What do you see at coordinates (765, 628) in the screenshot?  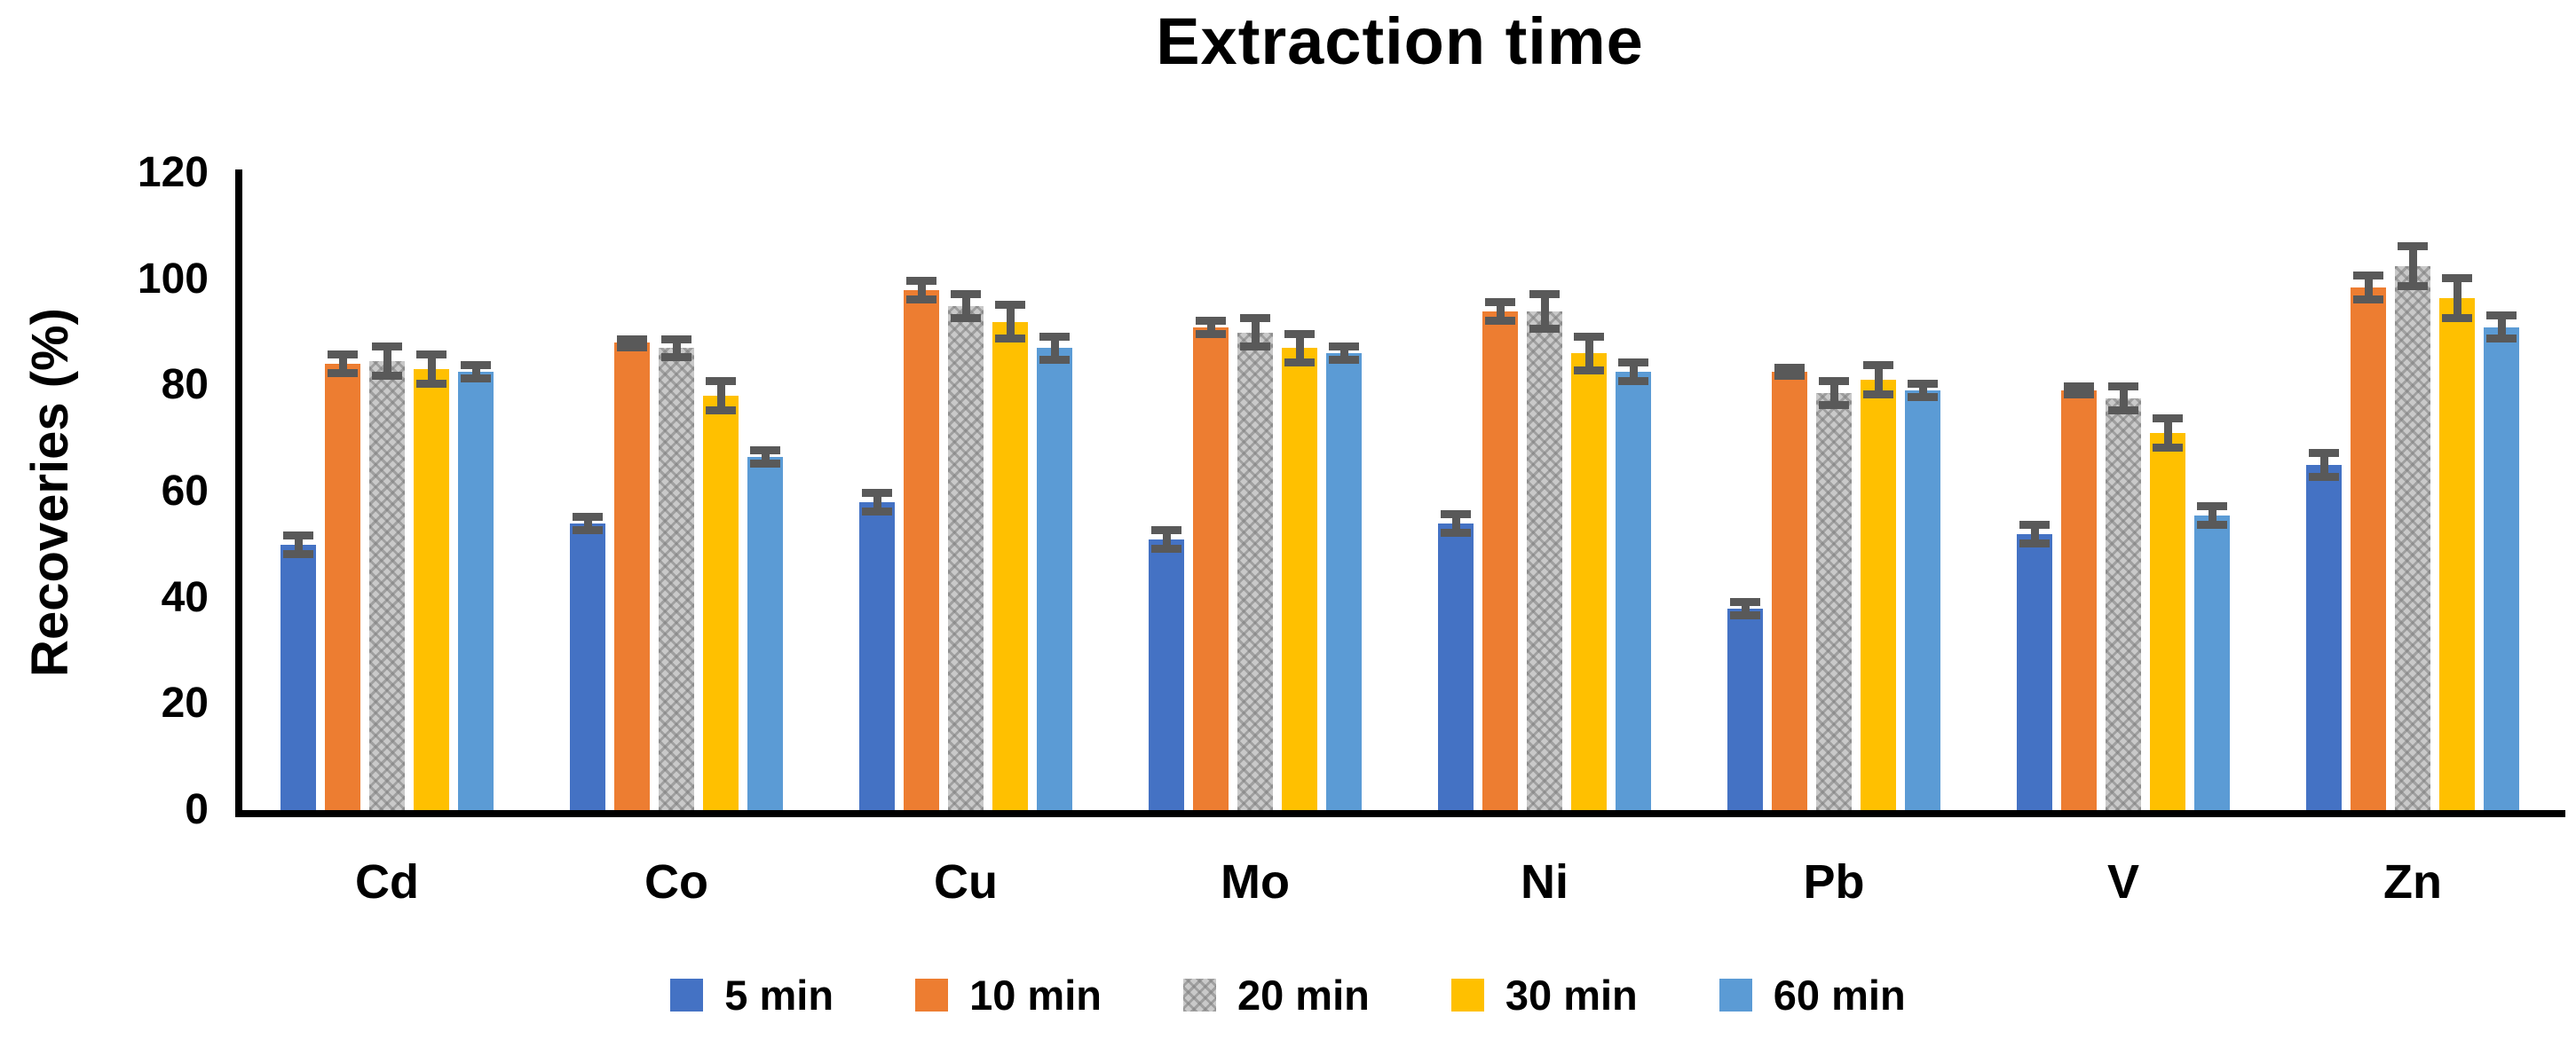 I see `bar-co-60min` at bounding box center [765, 628].